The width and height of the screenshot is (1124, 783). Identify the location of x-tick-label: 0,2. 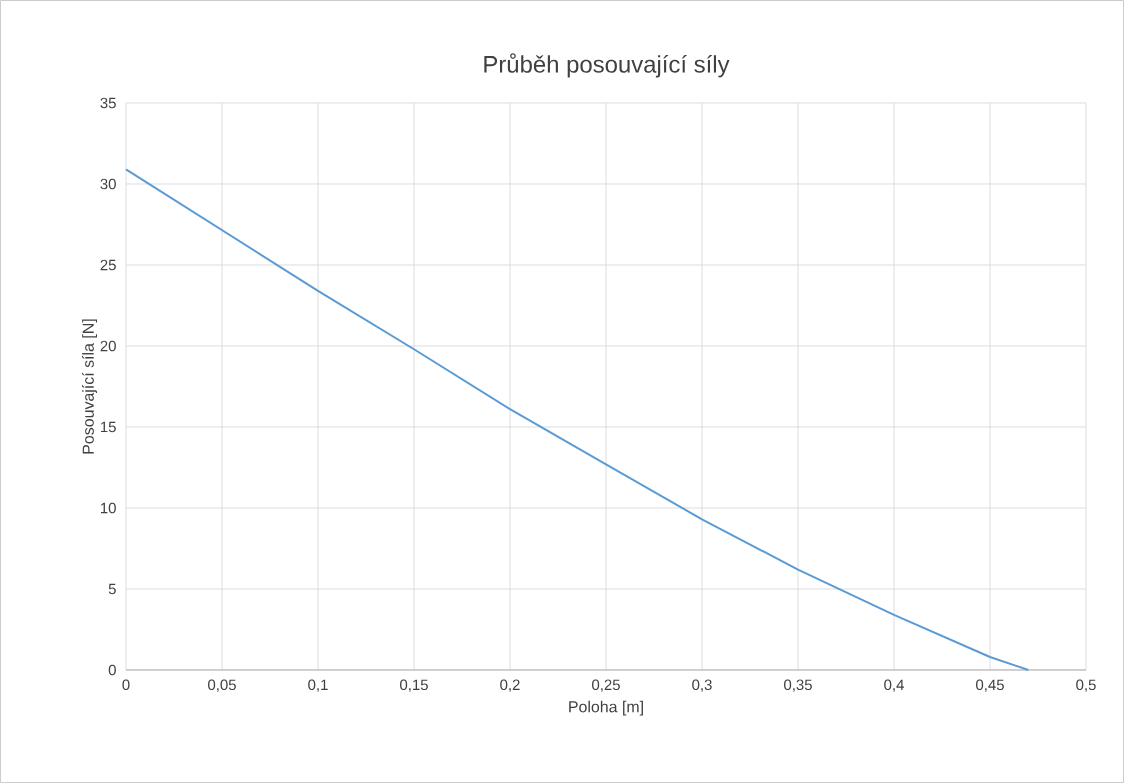
(510, 685).